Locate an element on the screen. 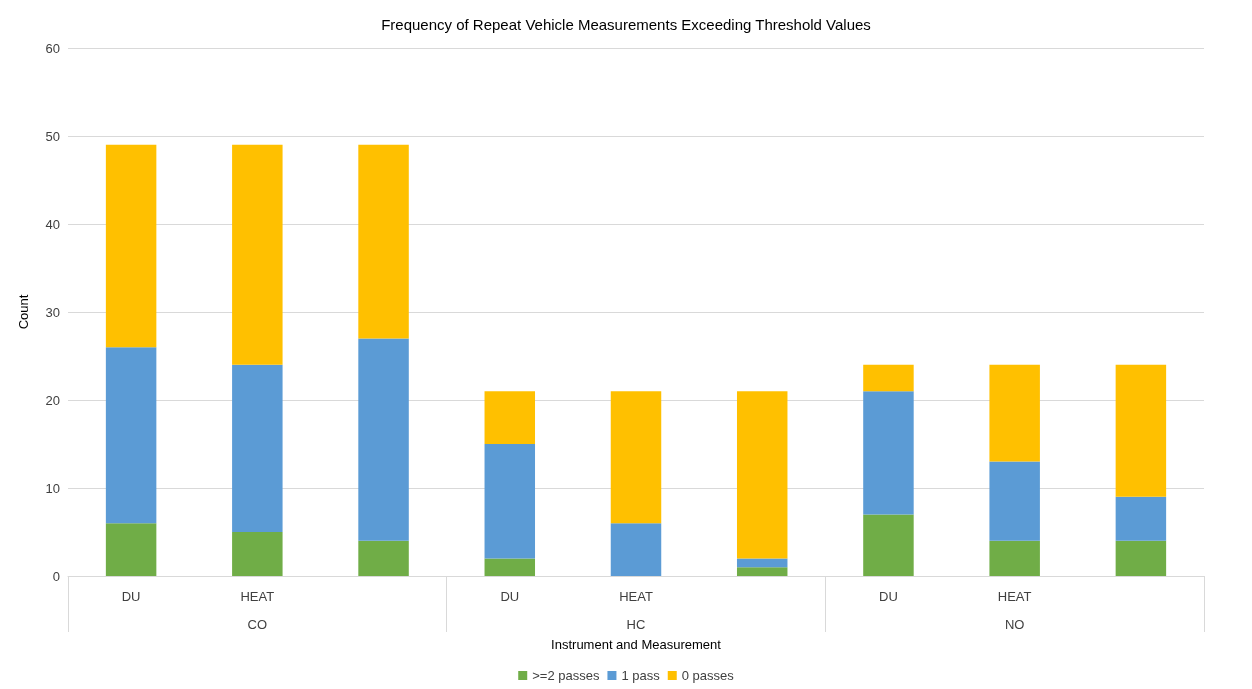  y-tick-label: 10 is located at coordinates (52, 488).